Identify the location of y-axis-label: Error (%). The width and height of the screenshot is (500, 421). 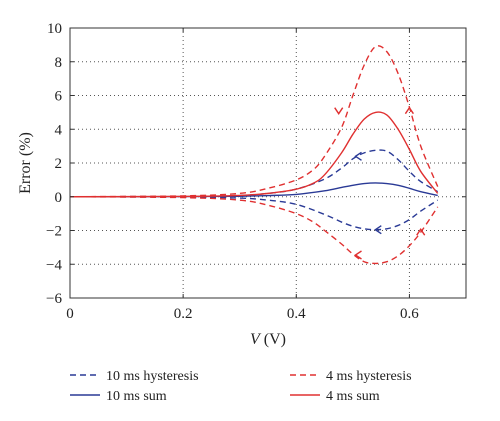
(25, 163).